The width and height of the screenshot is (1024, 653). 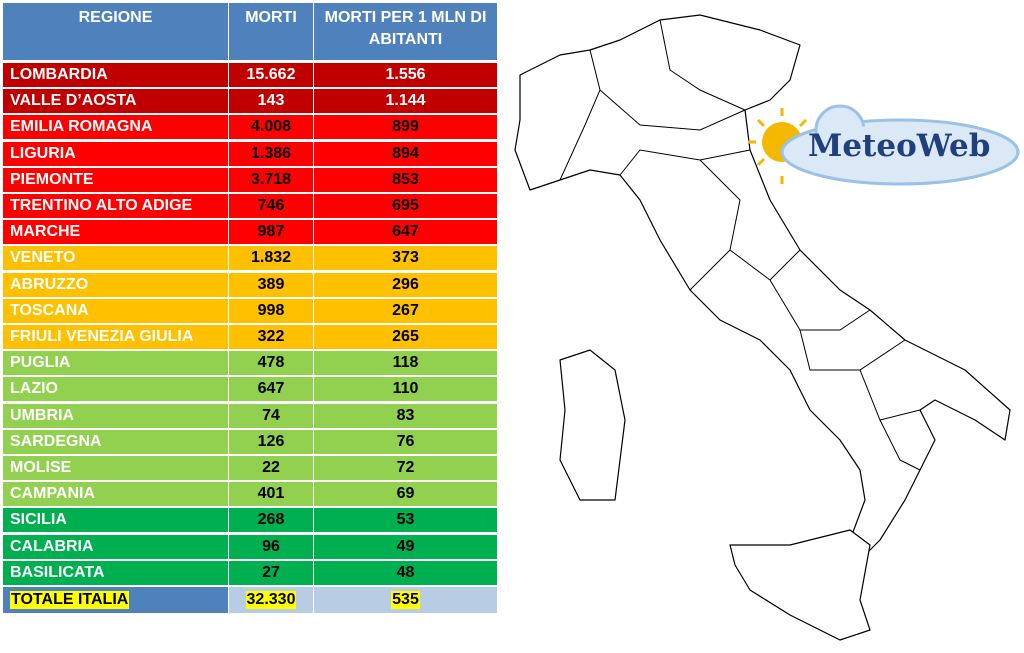 What do you see at coordinates (115, 546) in the screenshot?
I see `region-cell: CALABRIA` at bounding box center [115, 546].